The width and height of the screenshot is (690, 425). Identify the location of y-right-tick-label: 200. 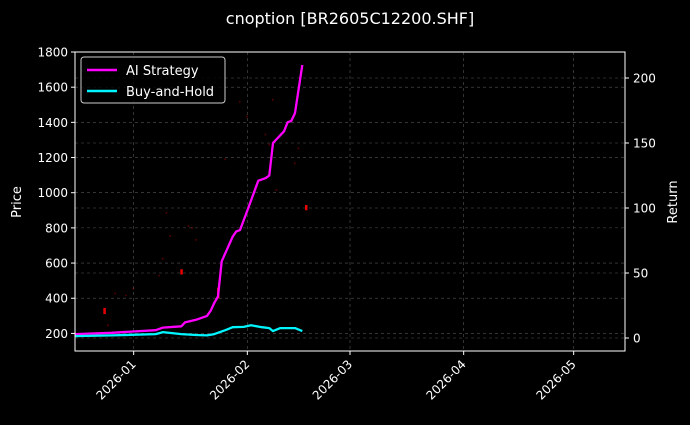
(644, 79).